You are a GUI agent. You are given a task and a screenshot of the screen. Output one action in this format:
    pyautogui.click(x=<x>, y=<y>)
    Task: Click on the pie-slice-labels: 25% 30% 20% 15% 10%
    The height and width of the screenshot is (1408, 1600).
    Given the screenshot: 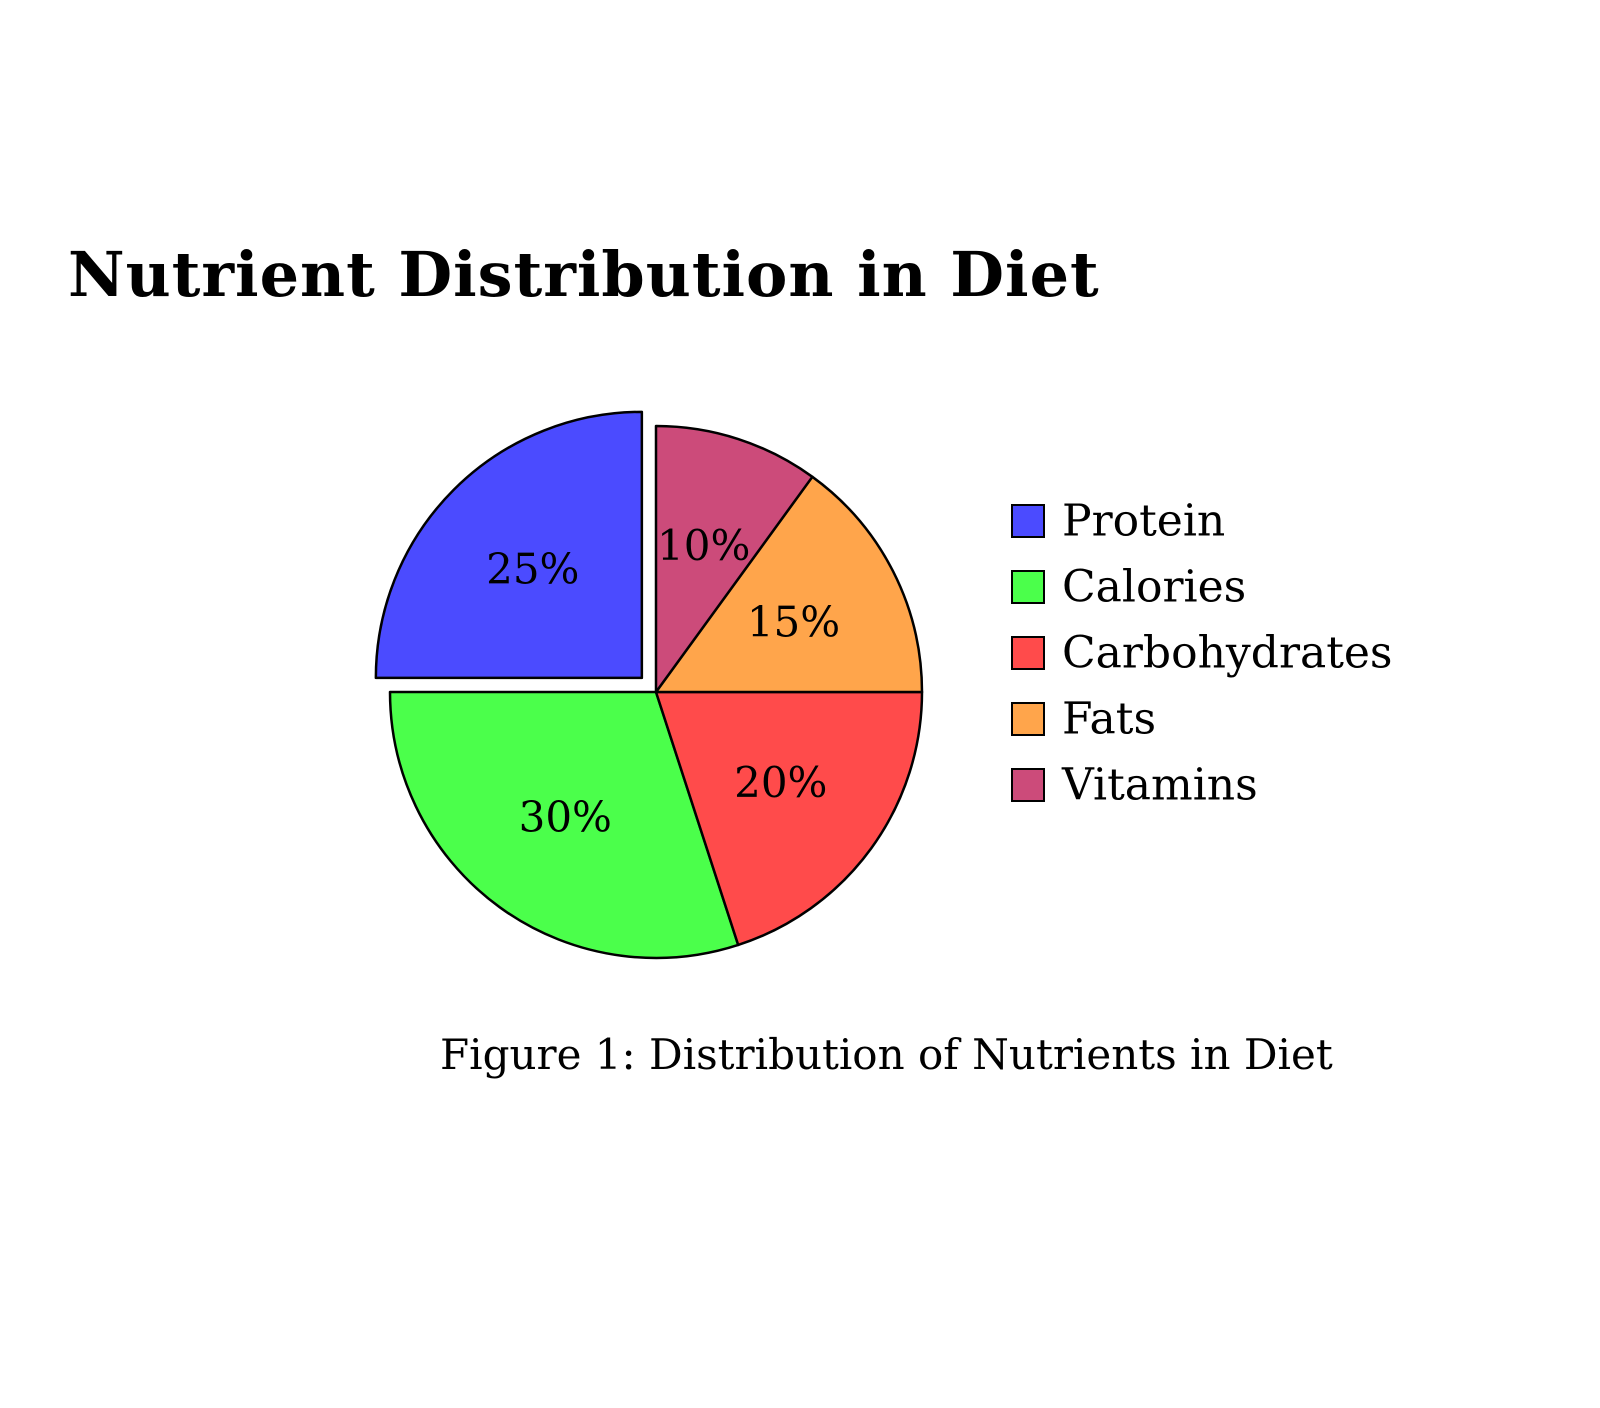 What is the action you would take?
    pyautogui.click(x=663, y=681)
    